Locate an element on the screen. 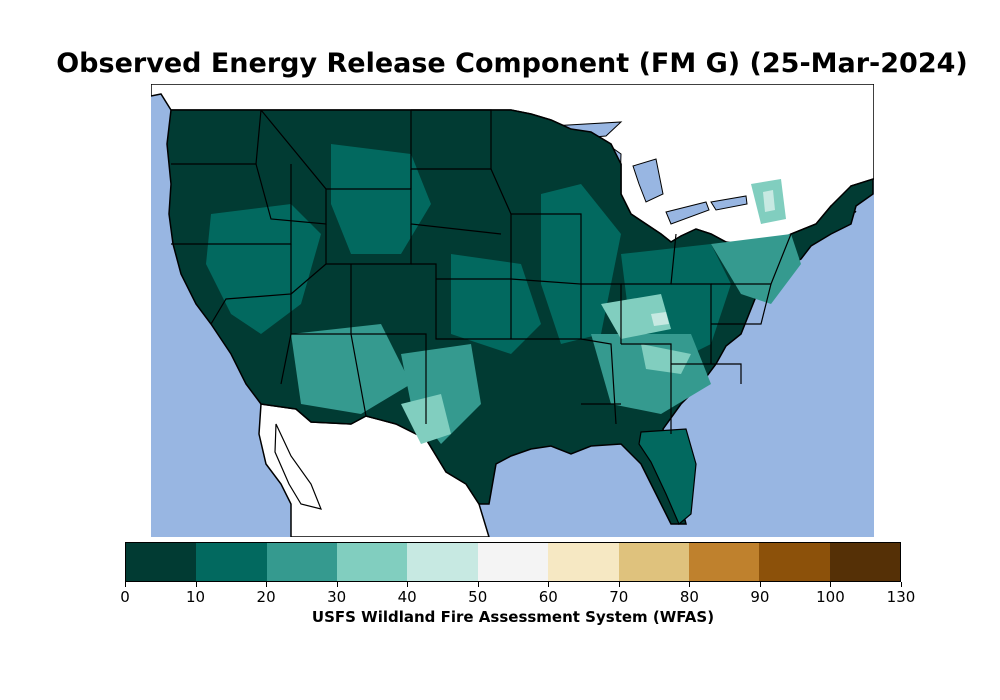  colorbar is located at coordinates (513, 562).